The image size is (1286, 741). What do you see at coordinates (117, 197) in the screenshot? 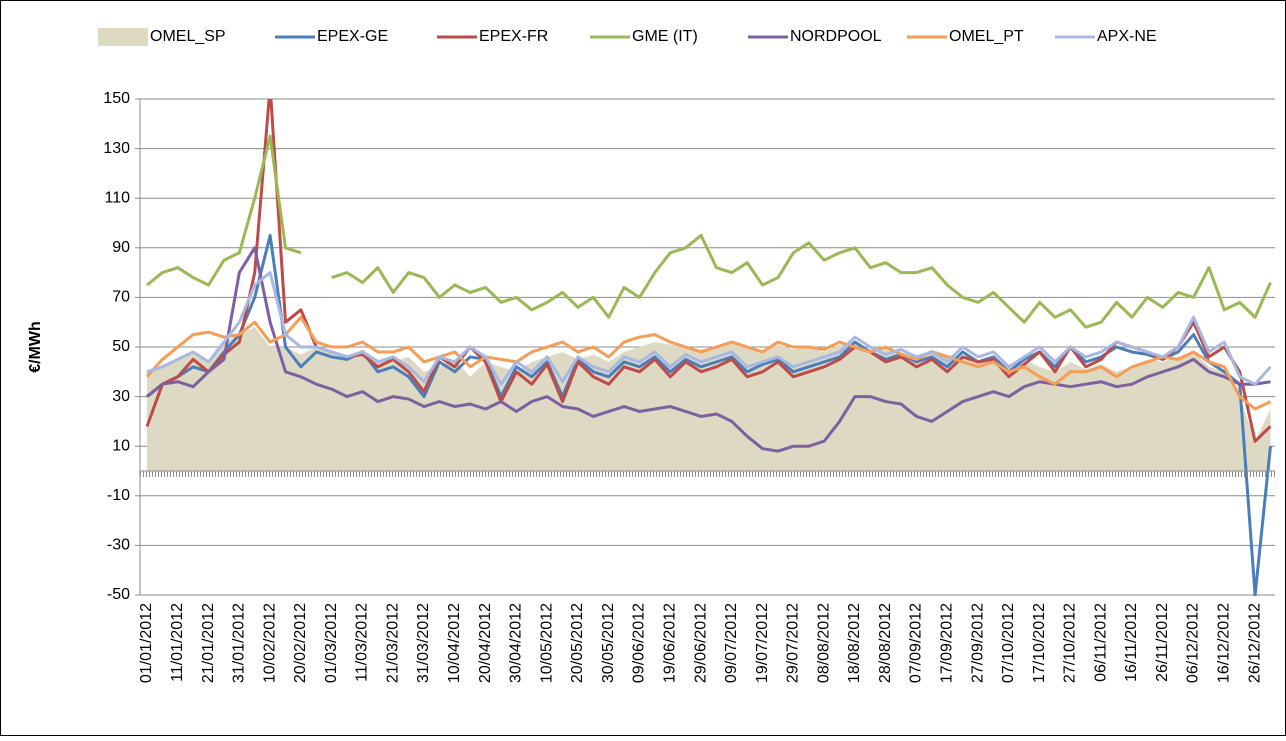
I see `y-tick-label: 110` at bounding box center [117, 197].